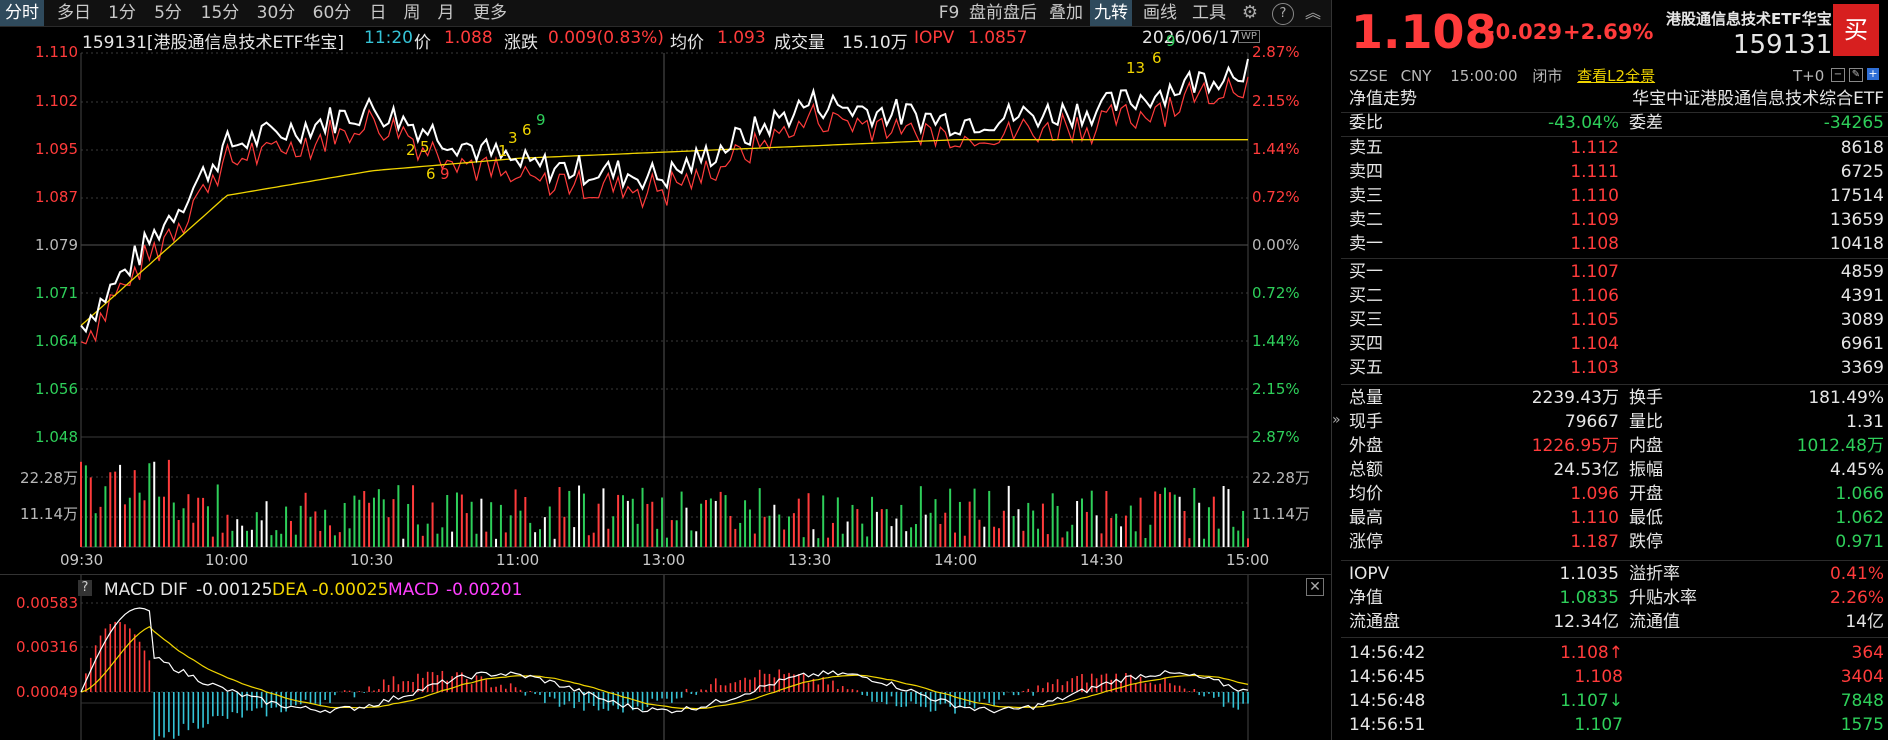 This screenshot has height=740, width=1888. Describe the element at coordinates (1586, 470) in the screenshot. I see `stat-value: 24.53亿` at that location.